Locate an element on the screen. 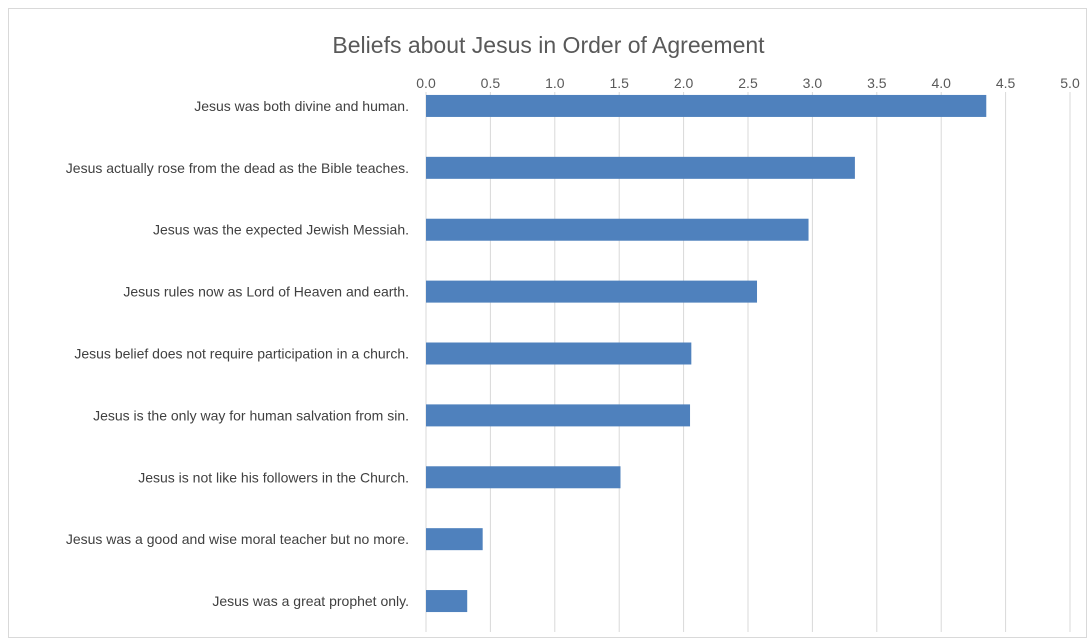  x-tick-label: 0.5 is located at coordinates (491, 83).